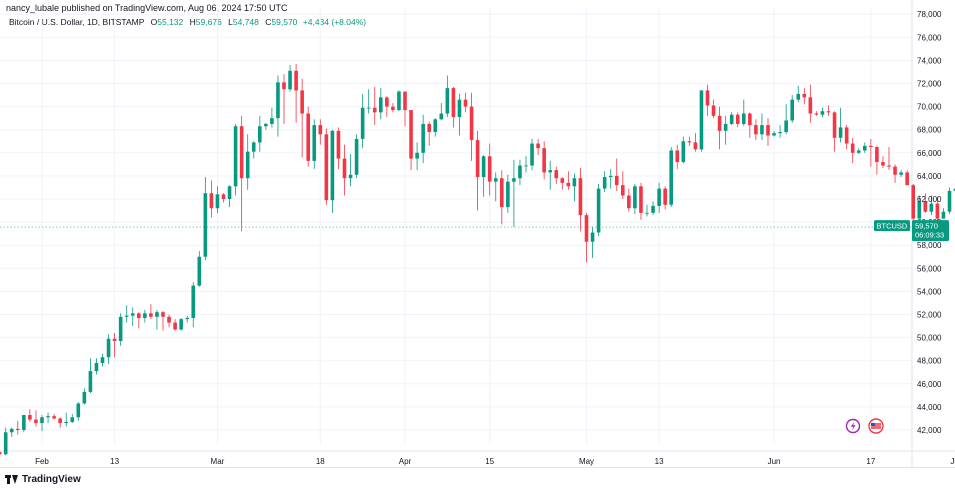  Describe the element at coordinates (929, 37) in the screenshot. I see `y-tick-label: 76,000` at that location.